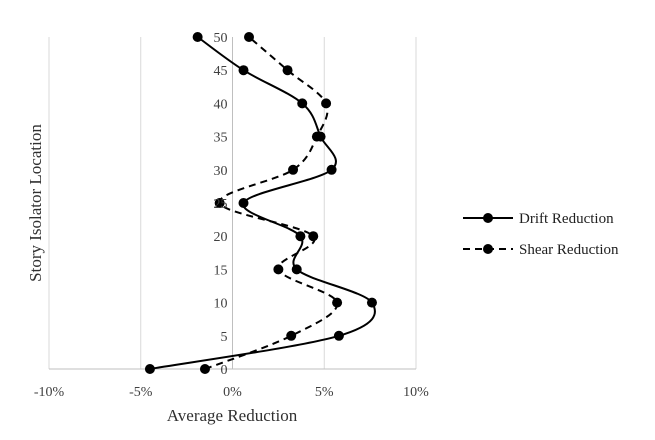 This screenshot has width=655, height=440. What do you see at coordinates (141, 392) in the screenshot?
I see `x-tick-label: -5%` at bounding box center [141, 392].